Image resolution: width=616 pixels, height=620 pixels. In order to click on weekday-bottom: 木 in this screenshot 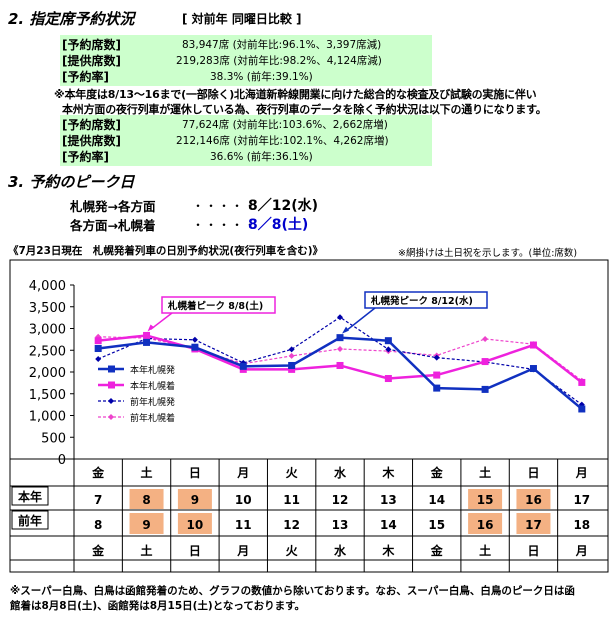, I will do `click(388, 550)`.